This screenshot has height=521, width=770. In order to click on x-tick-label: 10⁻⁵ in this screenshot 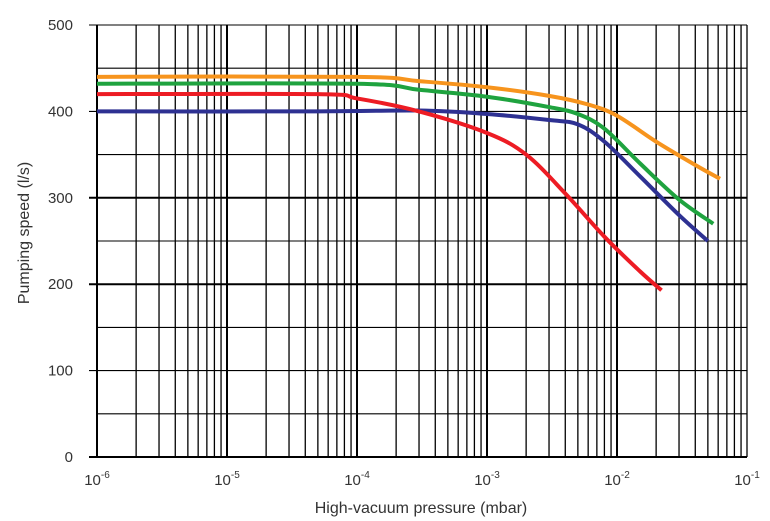, I will do `click(227, 479)`.